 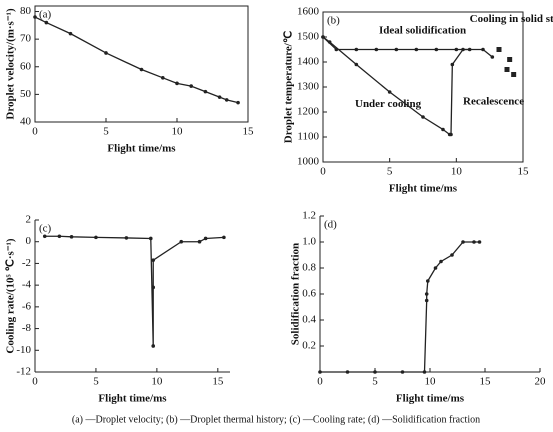 I want to click on plot-frame, so click(x=141, y=64).